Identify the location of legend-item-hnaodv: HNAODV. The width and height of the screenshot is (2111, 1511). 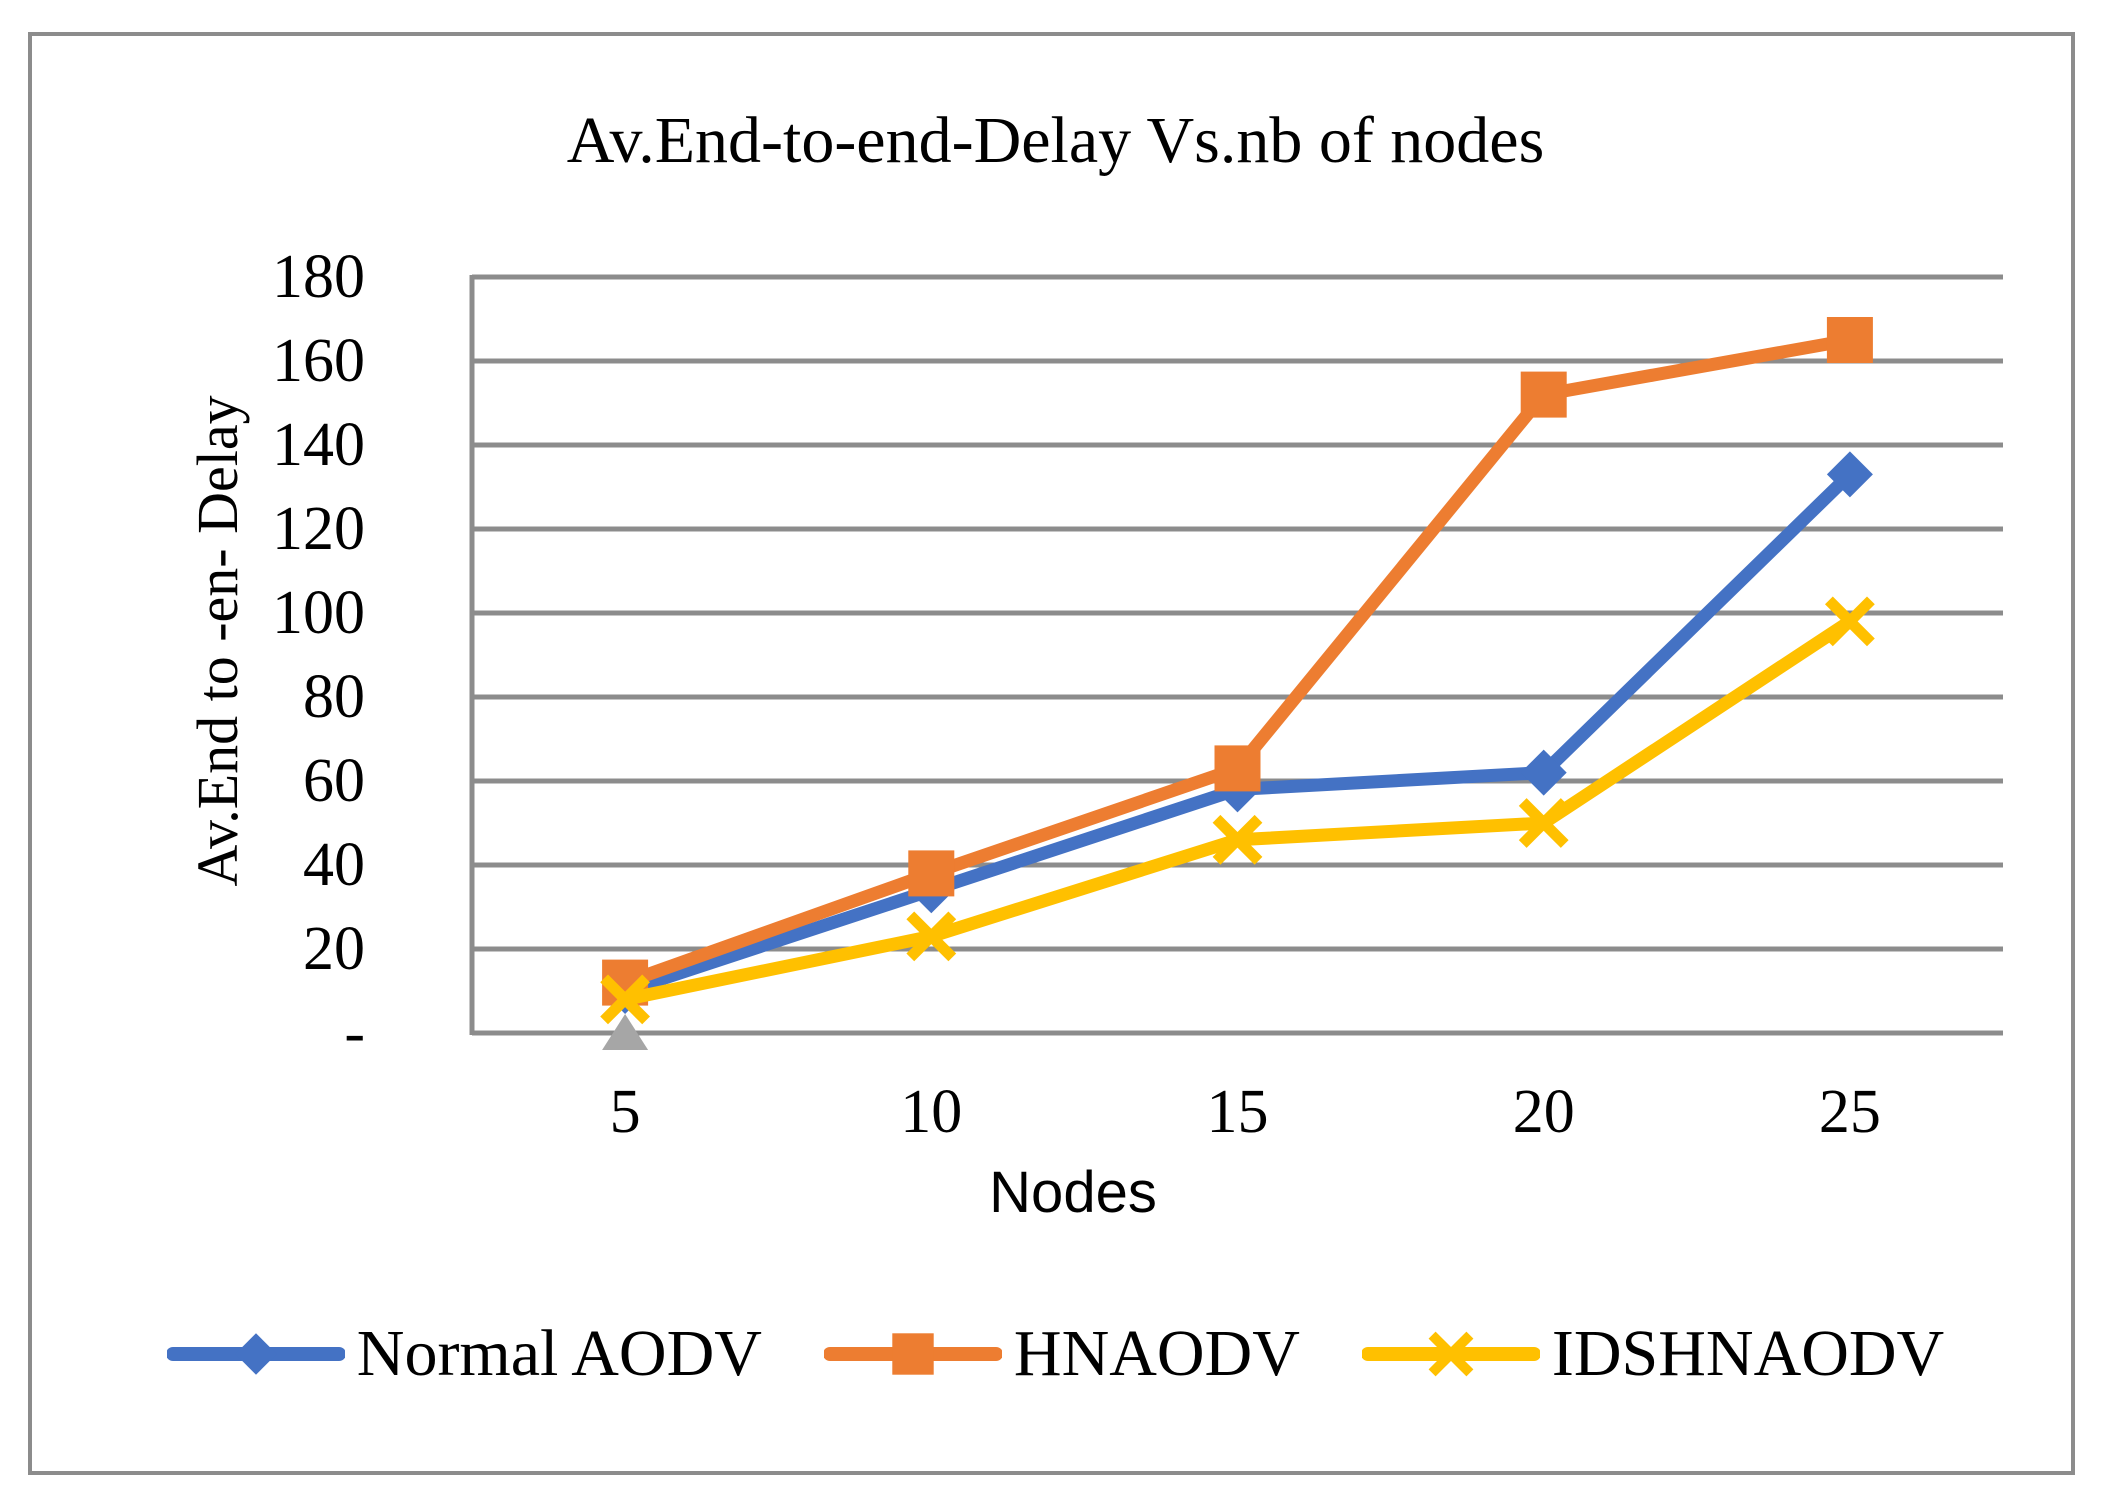
(1061, 1354).